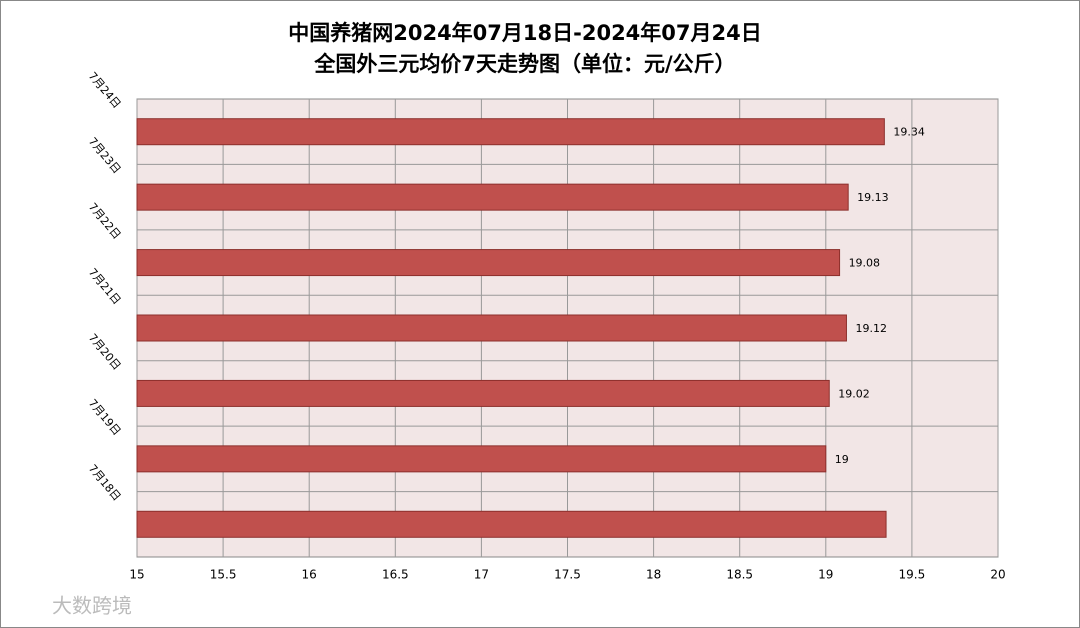 This screenshot has width=1080, height=628. What do you see at coordinates (912, 575) in the screenshot?
I see `x-tick-label: 19.5` at bounding box center [912, 575].